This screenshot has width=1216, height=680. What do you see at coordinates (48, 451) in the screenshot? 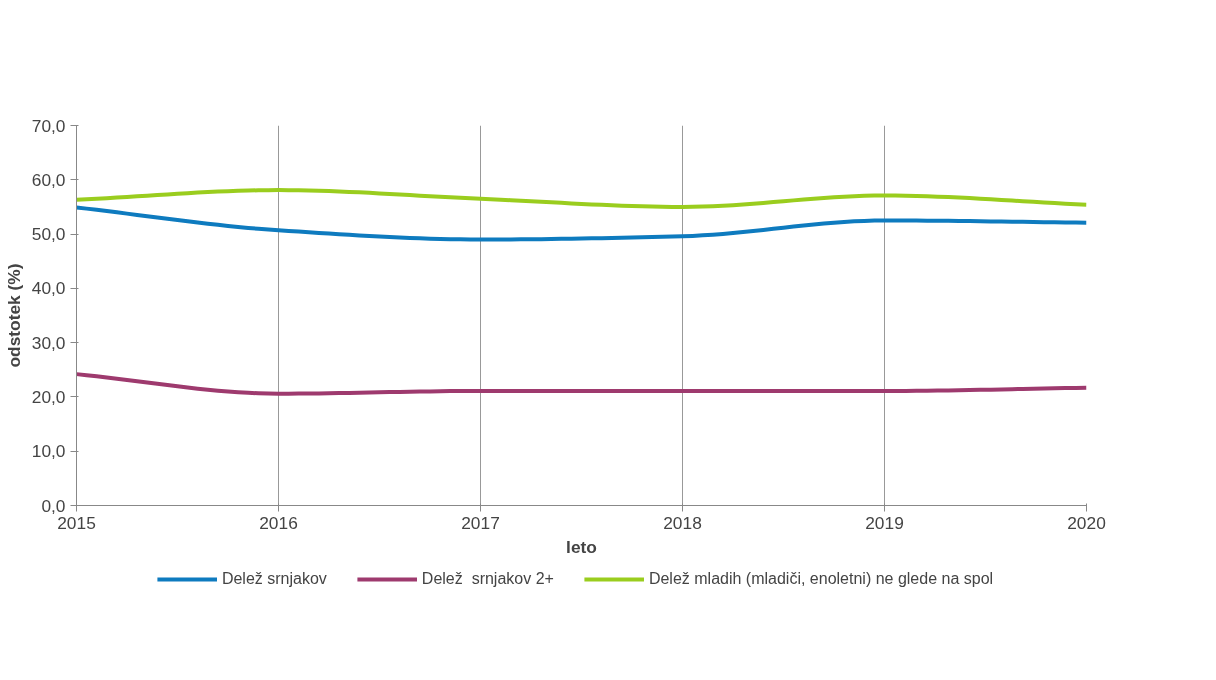
I see `y-tick-label: 10,0` at bounding box center [48, 451].